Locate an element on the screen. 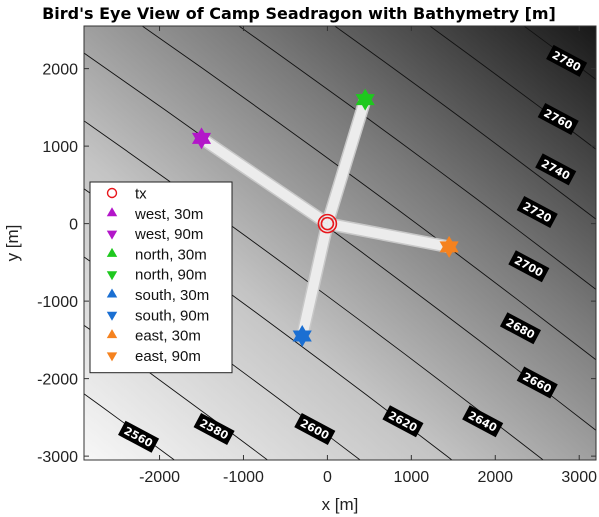  legend-item: west, 90m is located at coordinates (154, 234).